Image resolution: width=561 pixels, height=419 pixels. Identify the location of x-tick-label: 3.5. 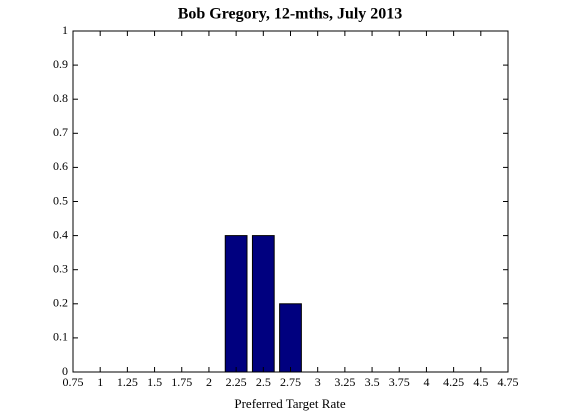
(372, 382).